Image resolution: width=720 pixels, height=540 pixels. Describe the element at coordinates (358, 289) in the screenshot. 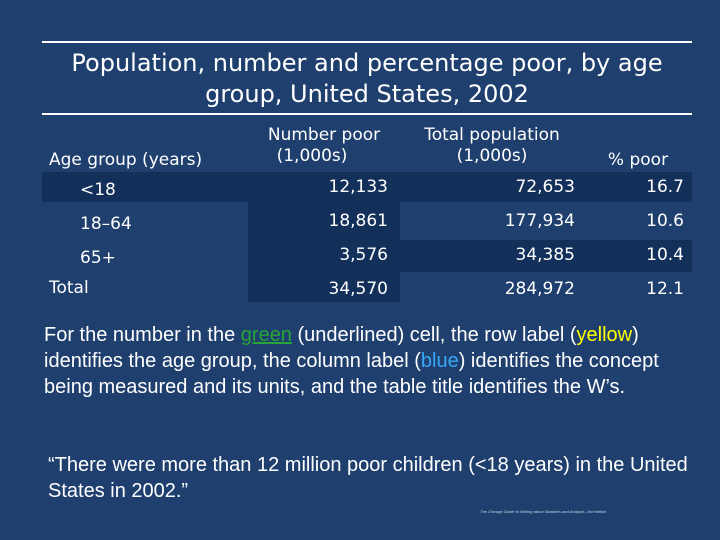

I see `cell-number-poor-total: 34,570` at that location.